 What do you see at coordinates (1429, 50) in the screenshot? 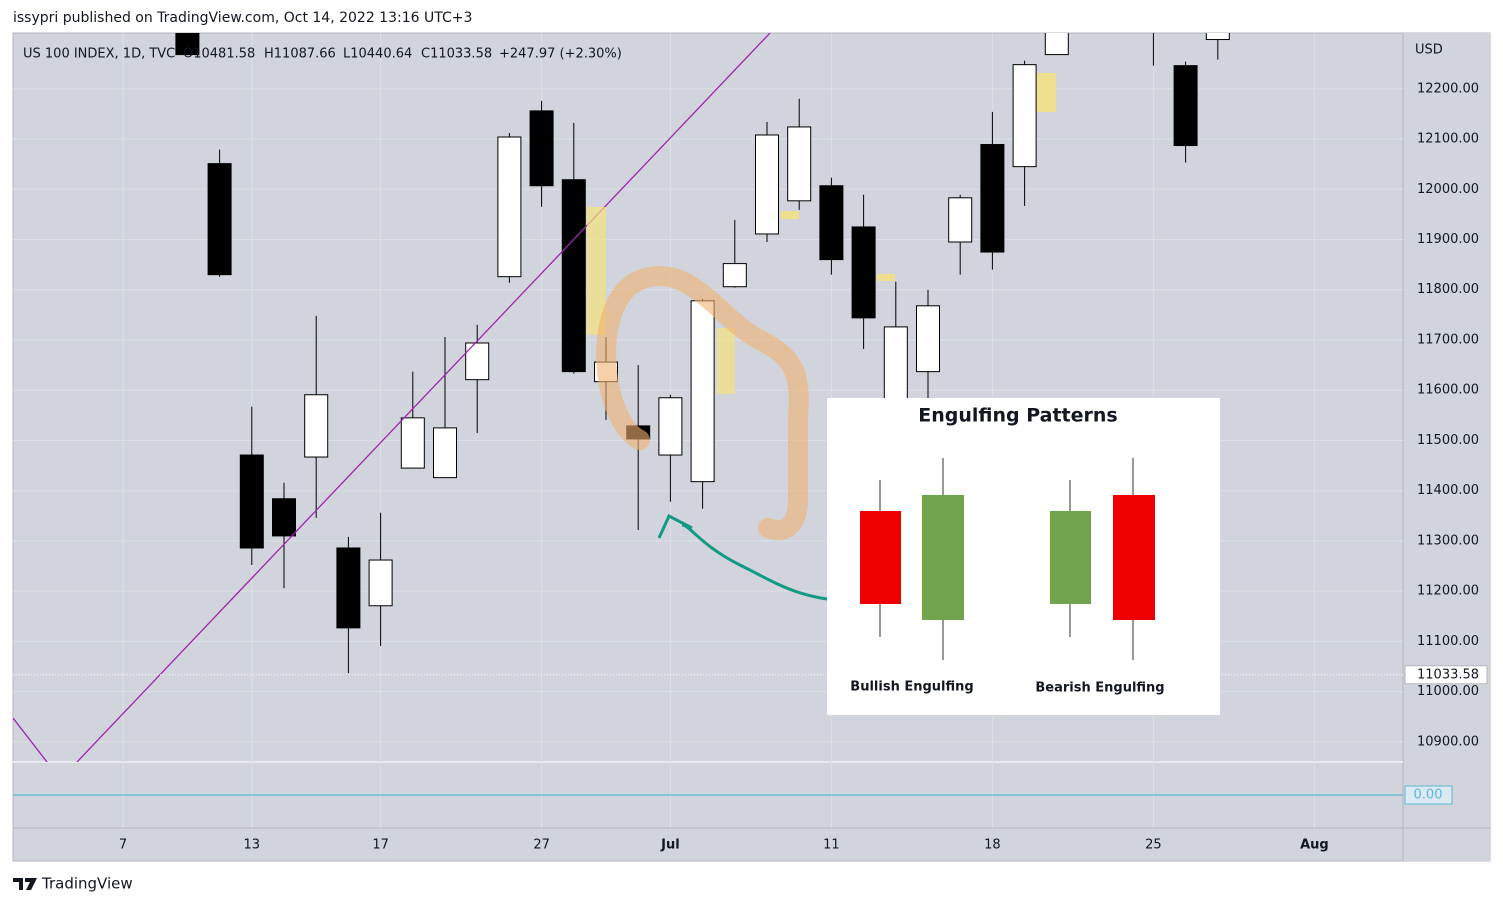
I see `currency: USD` at bounding box center [1429, 50].